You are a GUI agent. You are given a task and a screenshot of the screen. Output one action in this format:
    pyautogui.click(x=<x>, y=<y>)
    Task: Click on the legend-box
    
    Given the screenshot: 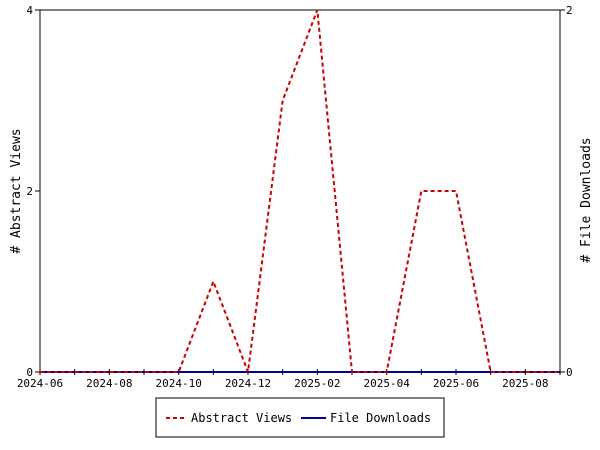 What is the action you would take?
    pyautogui.click(x=300, y=417)
    